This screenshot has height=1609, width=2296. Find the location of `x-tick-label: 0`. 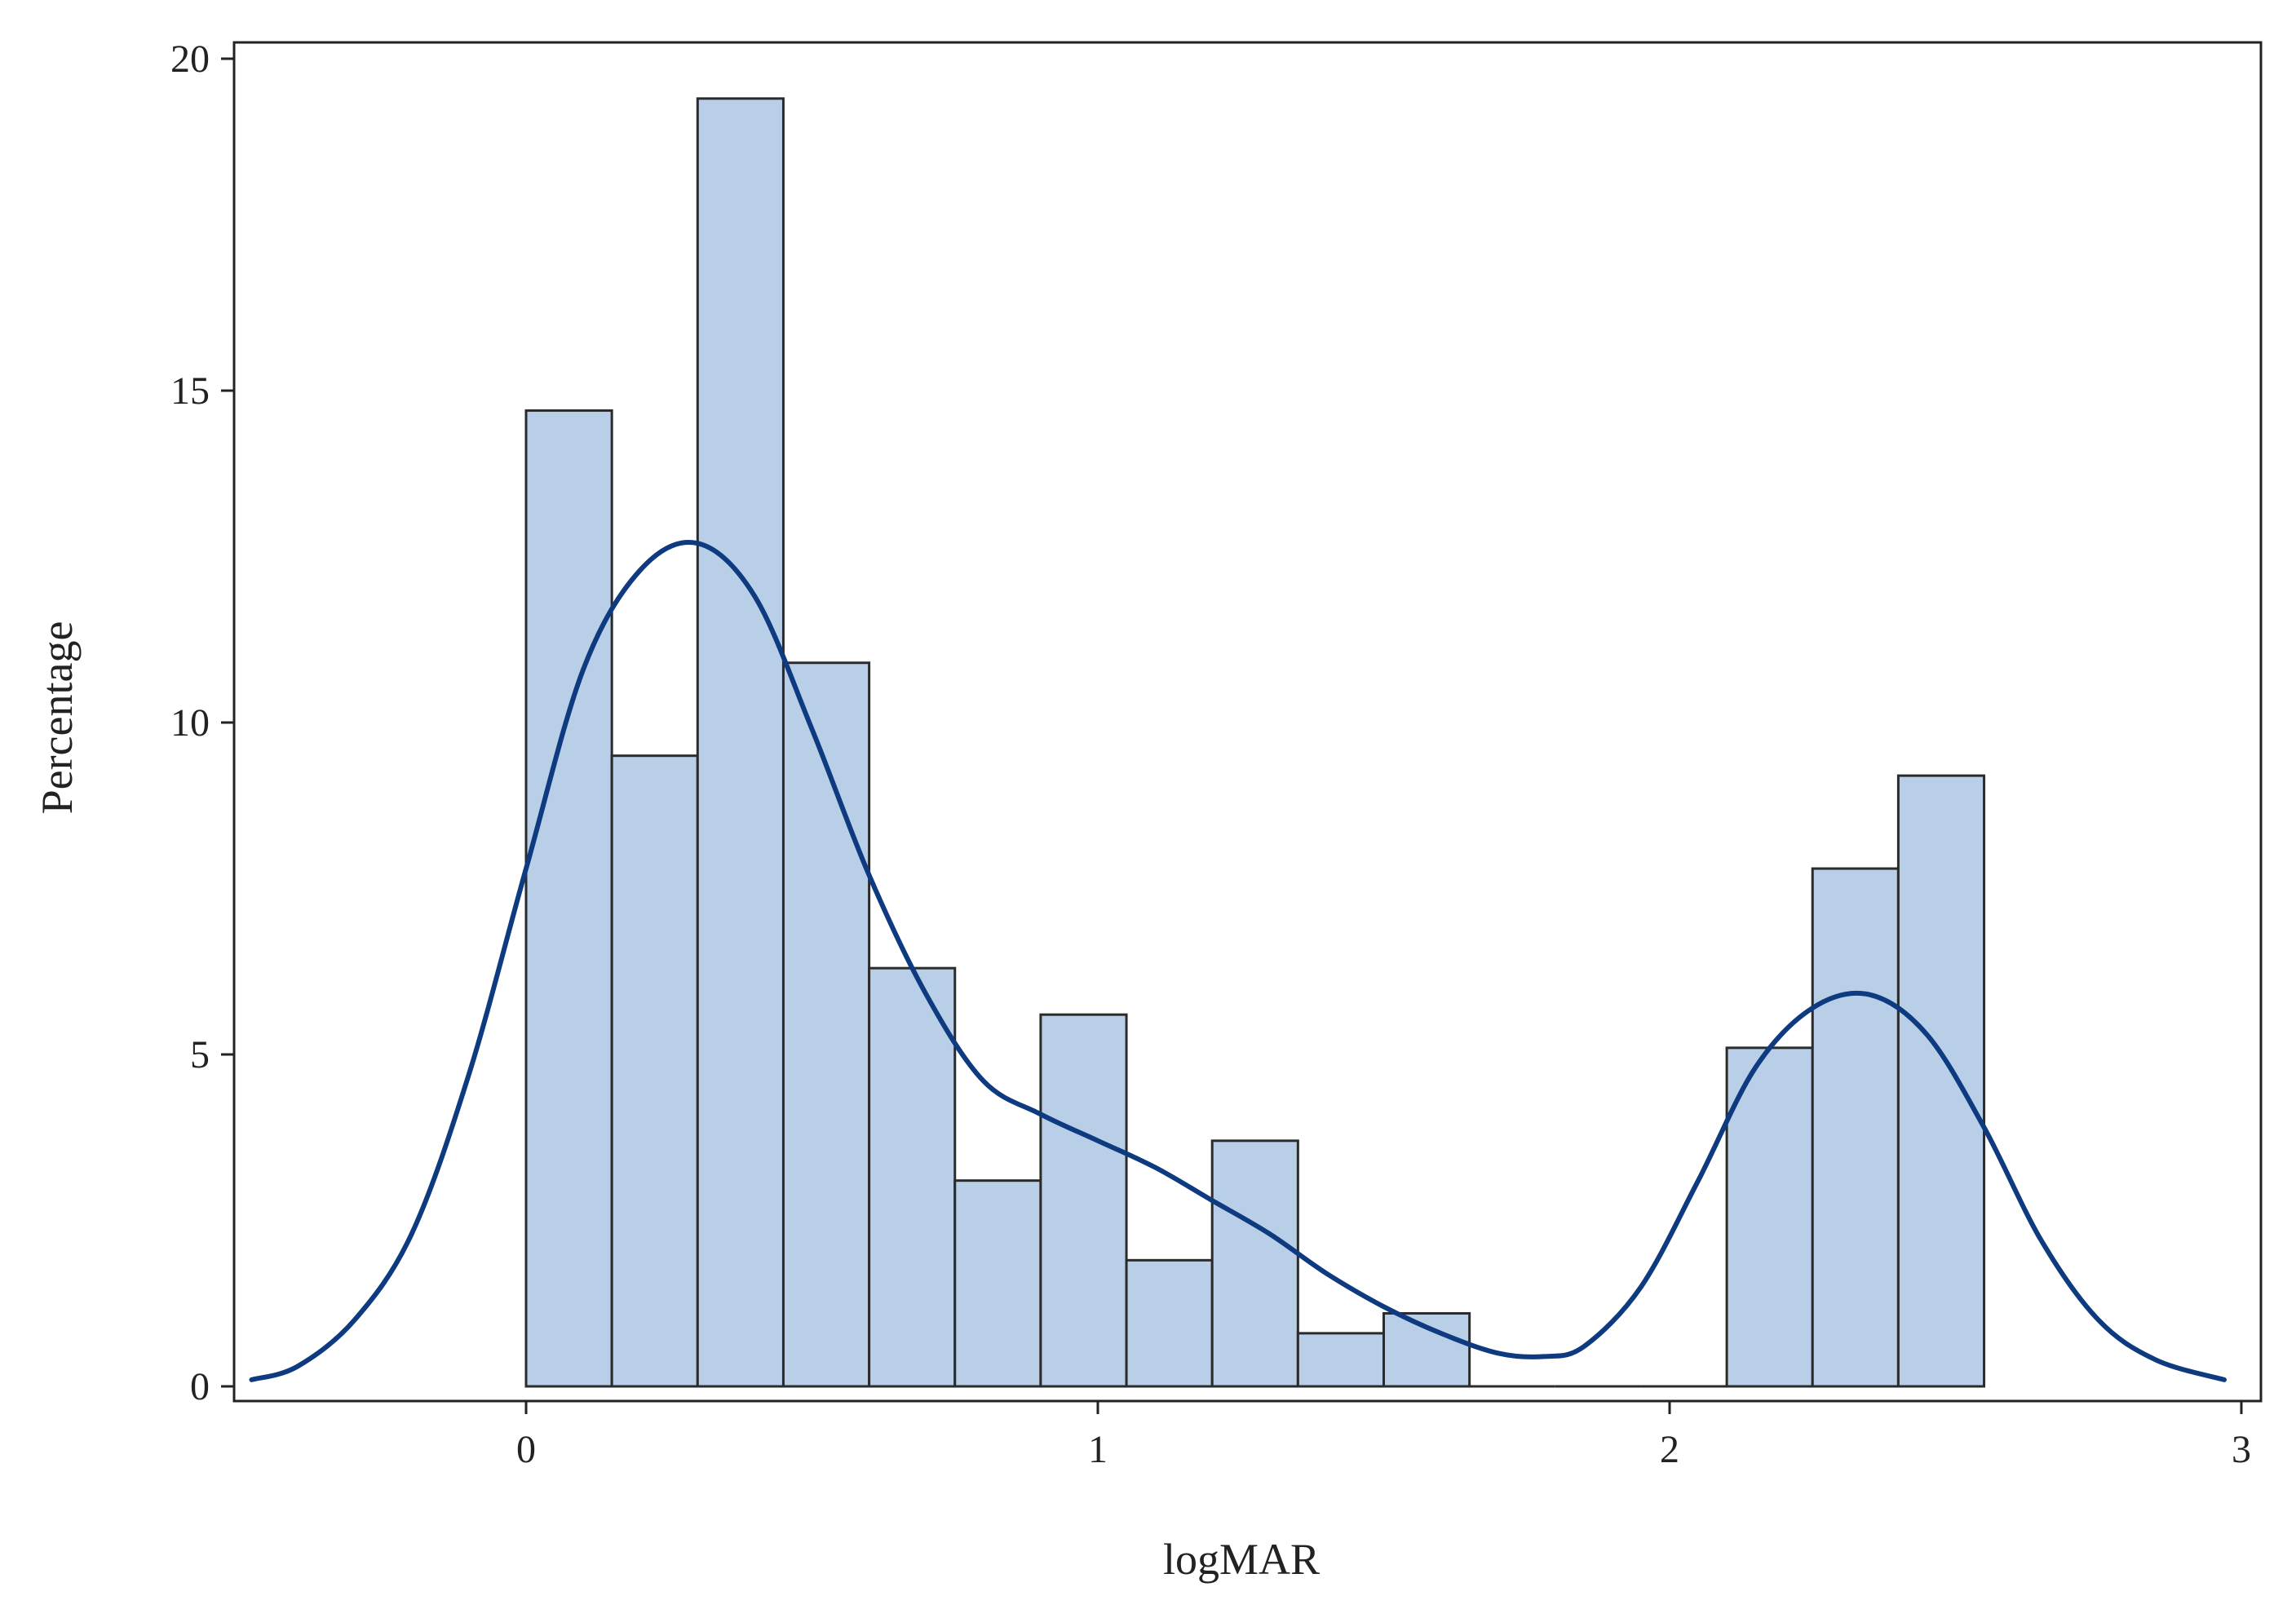

x-tick-label: 0 is located at coordinates (526, 1449).